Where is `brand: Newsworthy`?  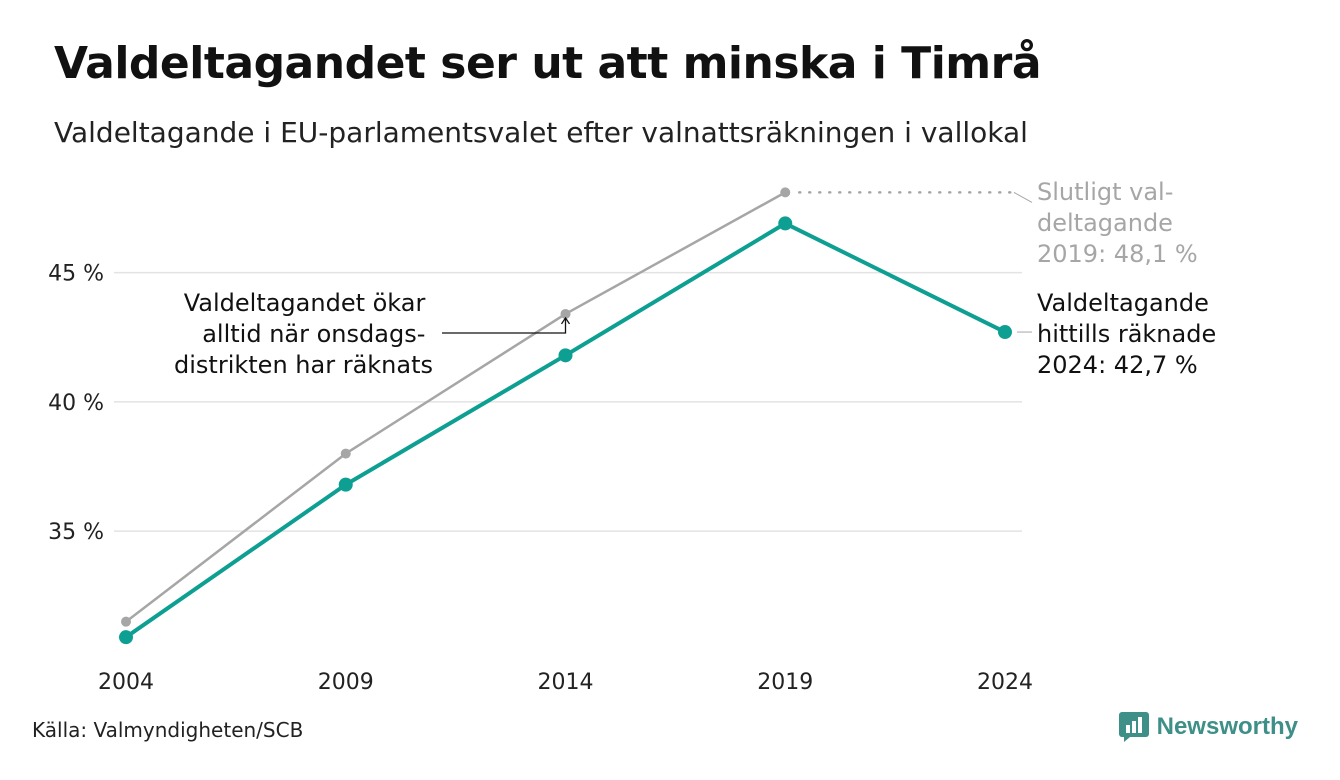 brand: Newsworthy is located at coordinates (1208, 727).